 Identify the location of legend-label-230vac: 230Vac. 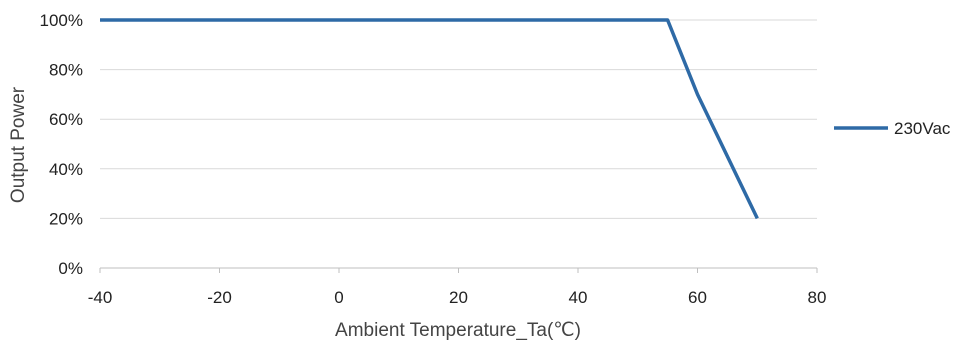
(922, 128).